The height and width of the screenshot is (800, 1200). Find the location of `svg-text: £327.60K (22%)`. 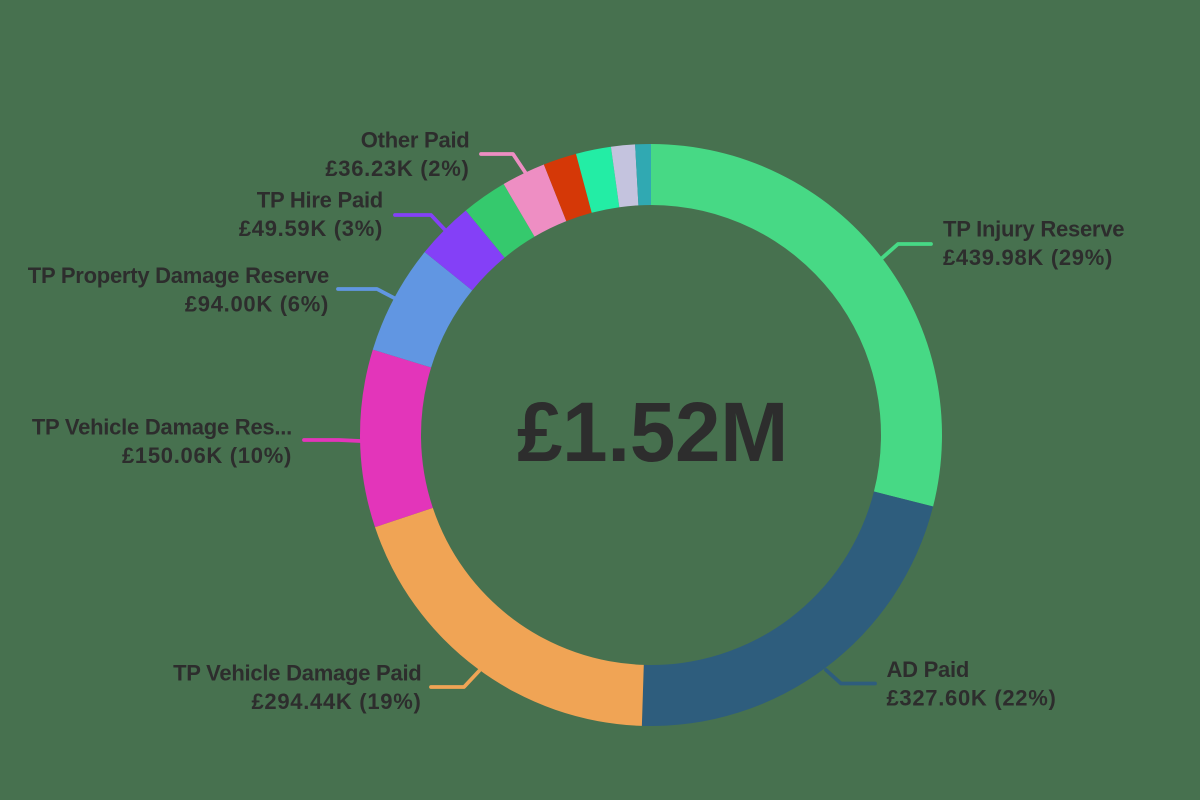

svg-text: £327.60K (22%) is located at coordinates (972, 697).